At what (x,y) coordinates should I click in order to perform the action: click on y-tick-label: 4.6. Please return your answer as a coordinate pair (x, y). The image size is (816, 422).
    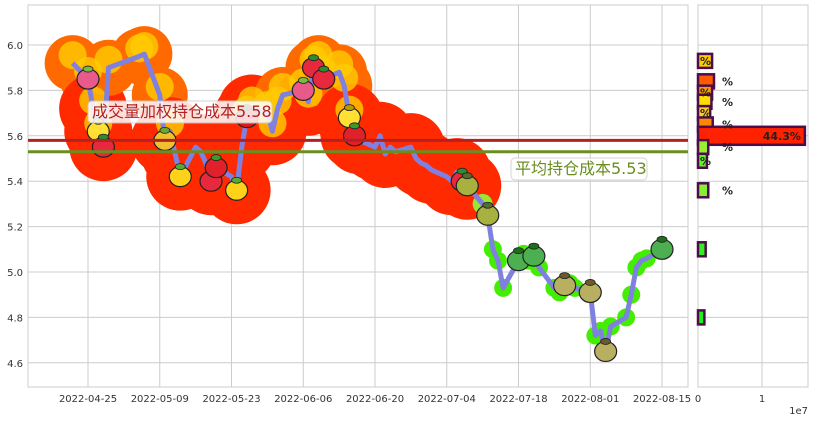
    Looking at the image, I should click on (15, 364).